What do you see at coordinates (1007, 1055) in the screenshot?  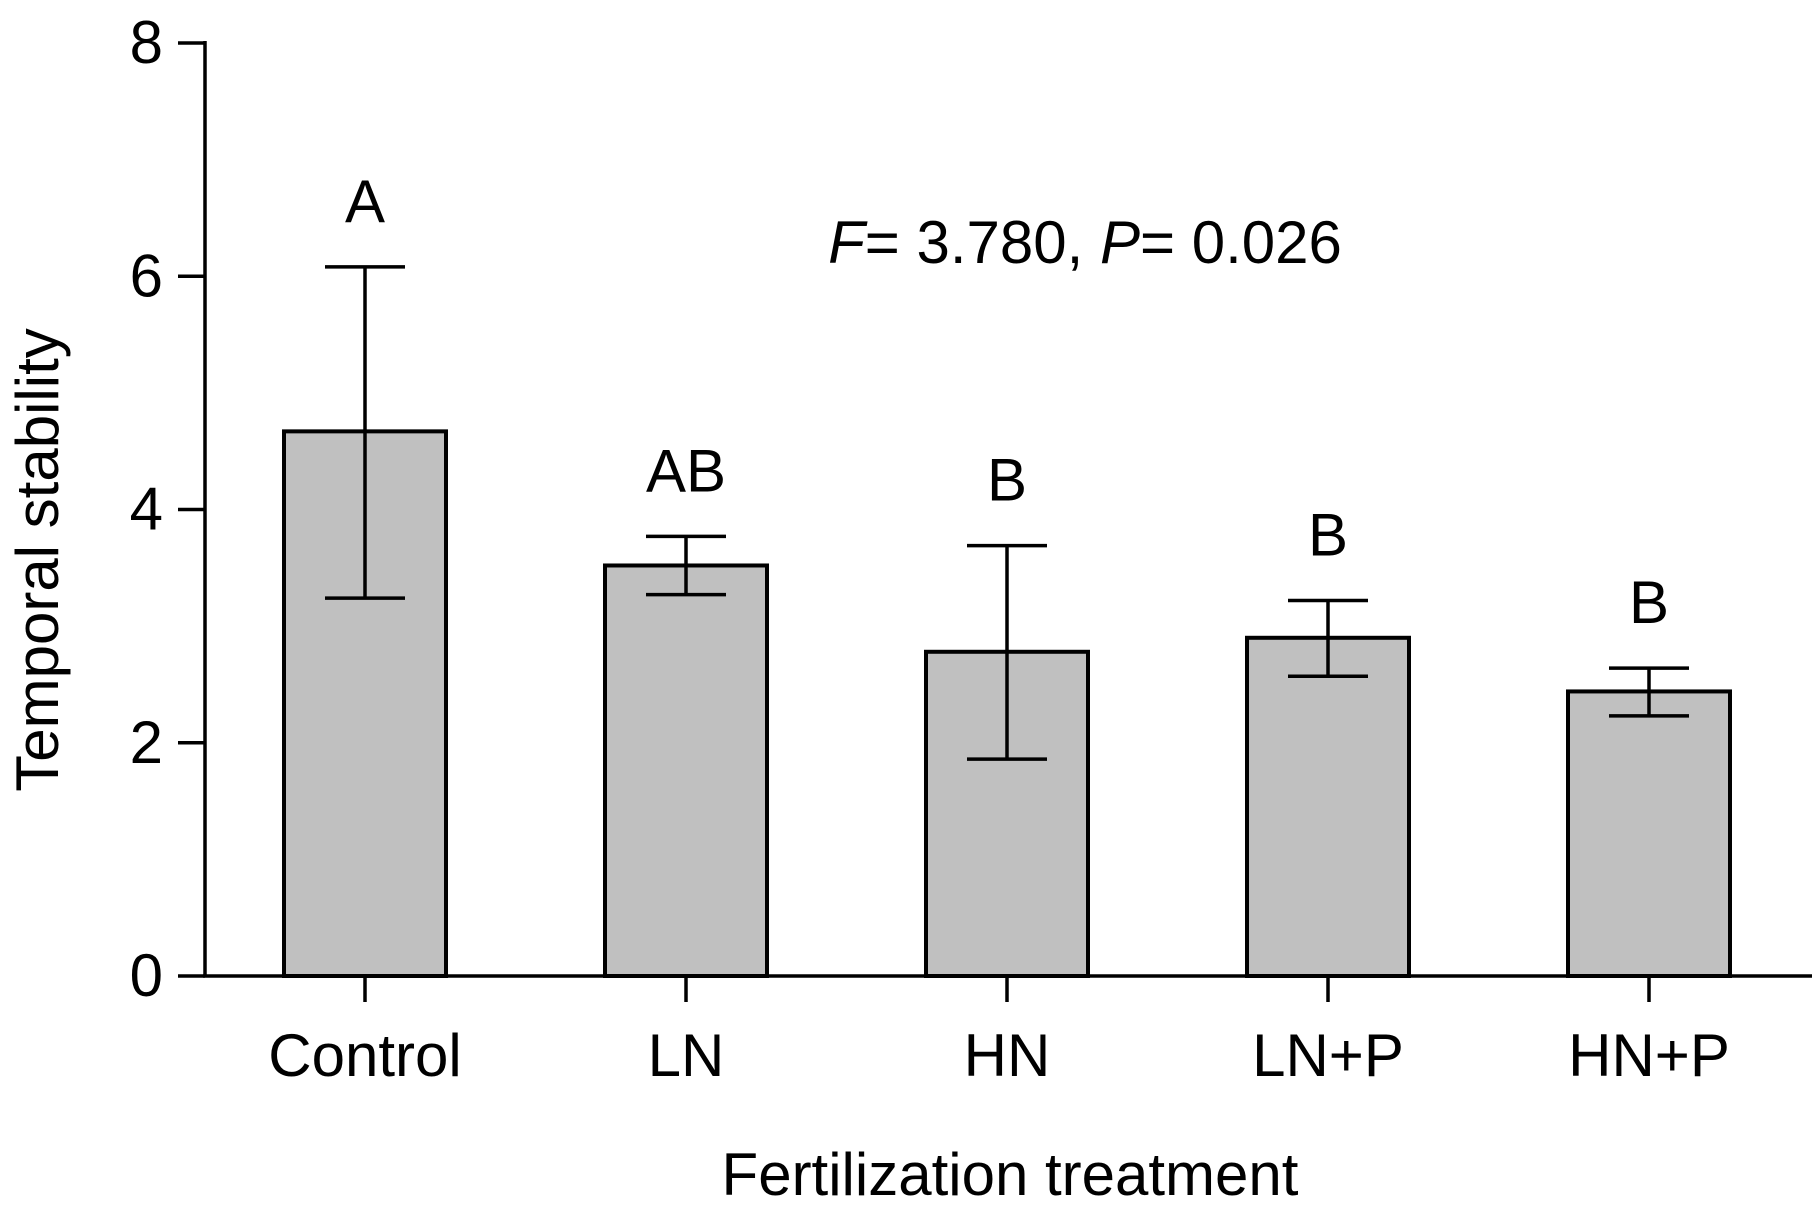 I see `x-tick-label: HN` at bounding box center [1007, 1055].